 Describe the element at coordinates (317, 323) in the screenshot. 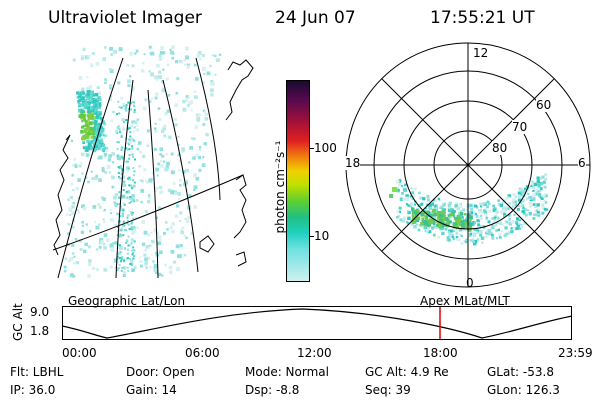

I see `timeline-frame` at that location.